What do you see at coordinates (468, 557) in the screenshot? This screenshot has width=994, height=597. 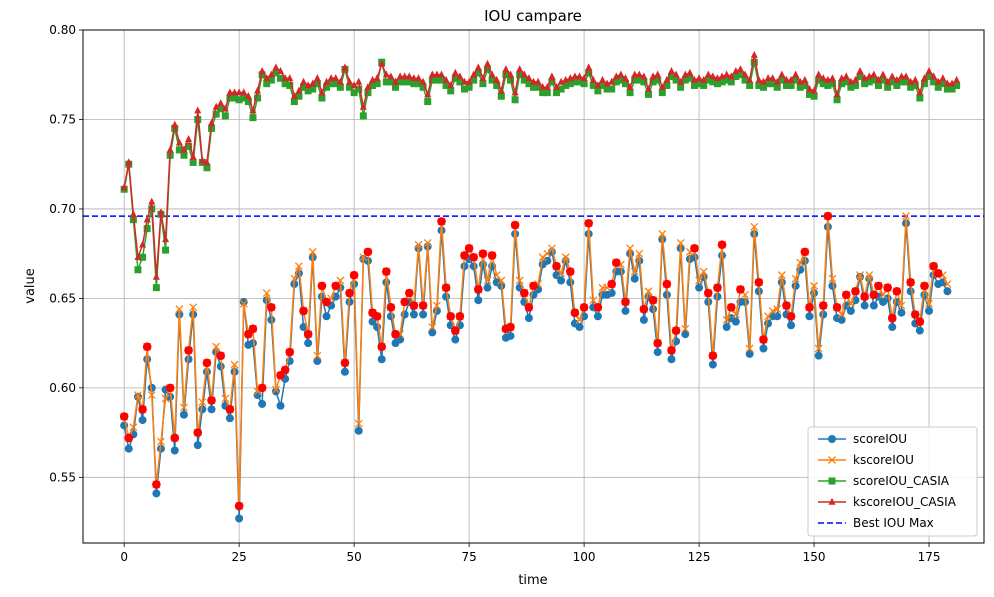 I see `x-tick-label: 75` at bounding box center [468, 557].